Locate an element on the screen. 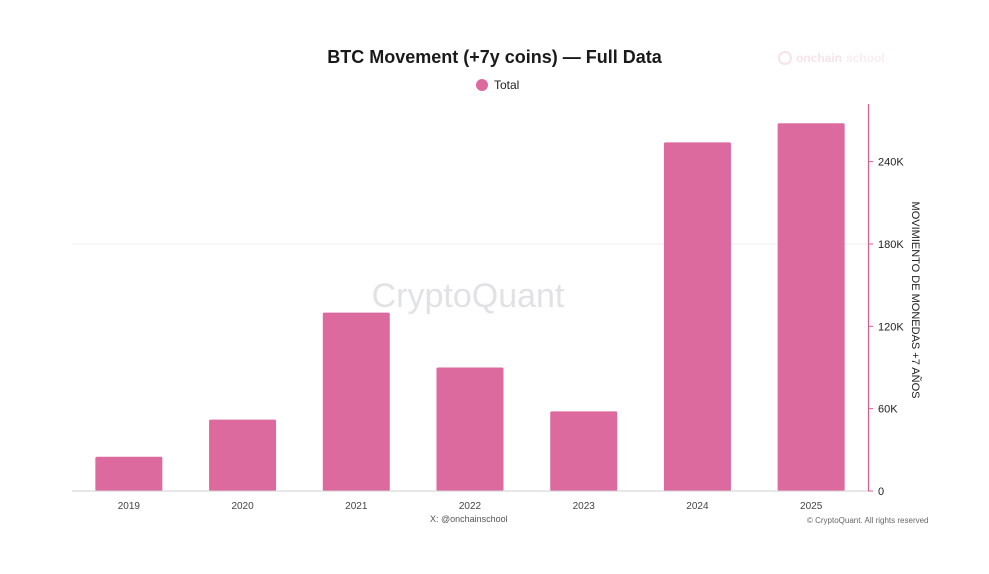  brand-logo-icon is located at coordinates (785, 58).